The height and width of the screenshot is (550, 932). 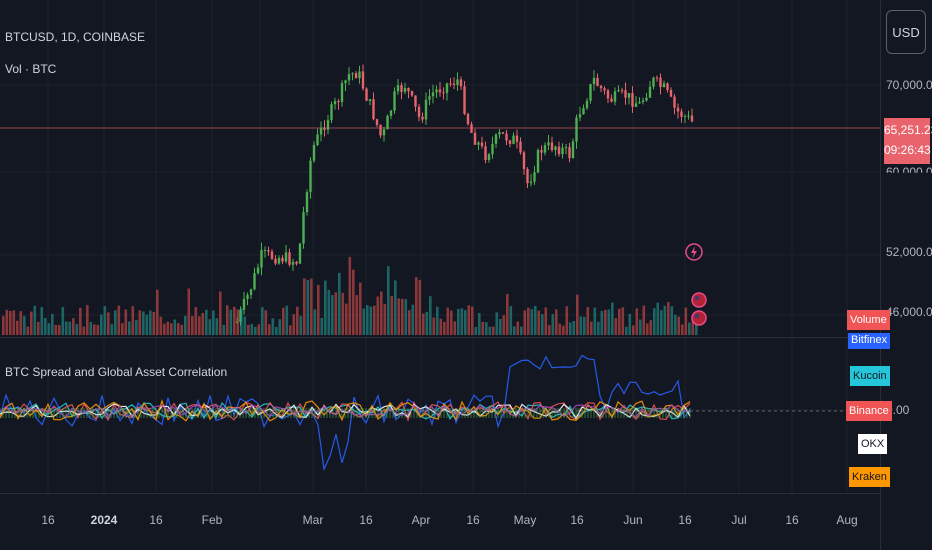 I want to click on price-axis, so click(x=906, y=275).